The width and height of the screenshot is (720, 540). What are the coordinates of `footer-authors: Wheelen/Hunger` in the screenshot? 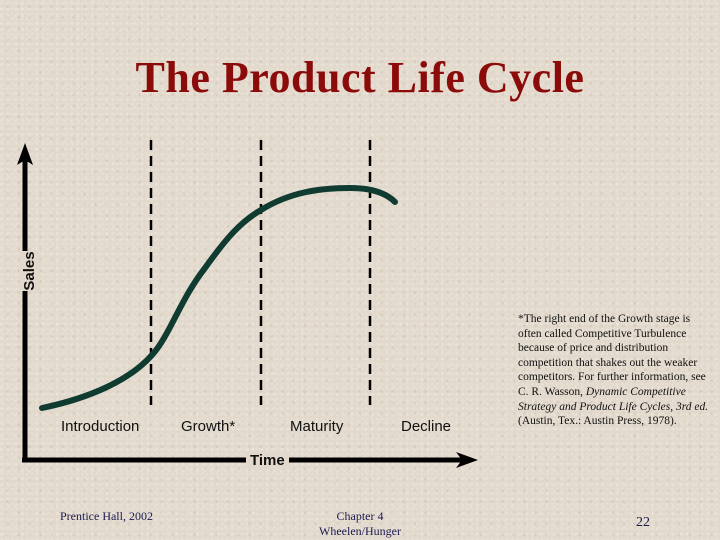 It's located at (360, 531).